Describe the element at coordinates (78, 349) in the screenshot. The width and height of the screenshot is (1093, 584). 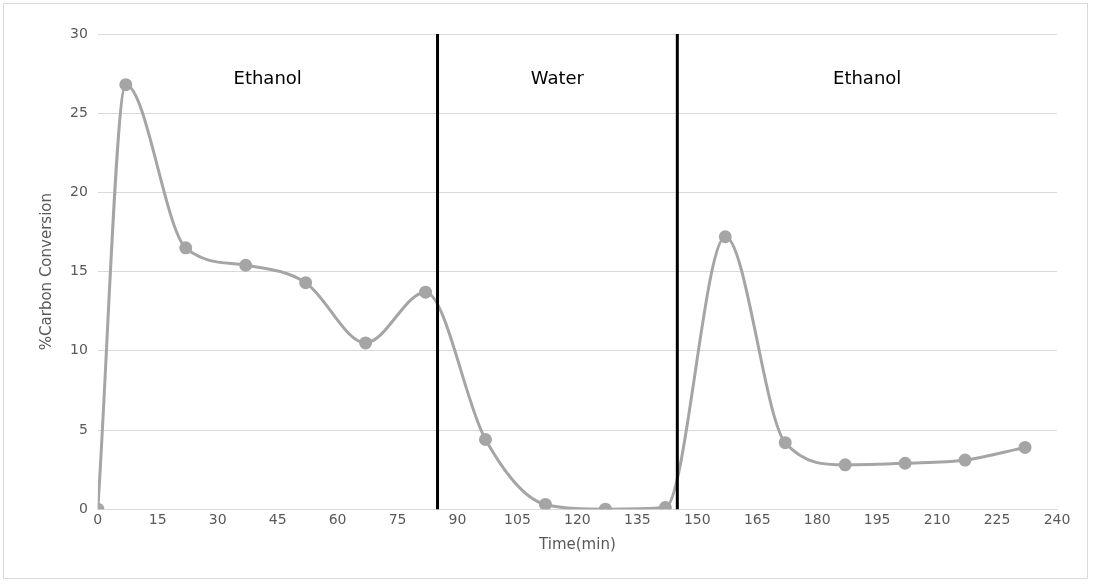
I see `y-tick-label: 10` at that location.